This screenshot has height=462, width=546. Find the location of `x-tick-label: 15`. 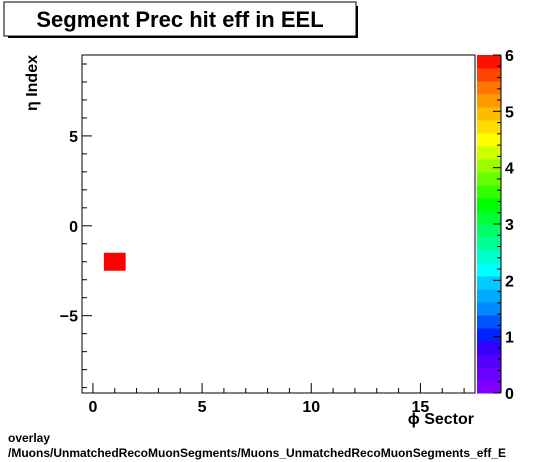

x-tick-label: 15 is located at coordinates (421, 407).